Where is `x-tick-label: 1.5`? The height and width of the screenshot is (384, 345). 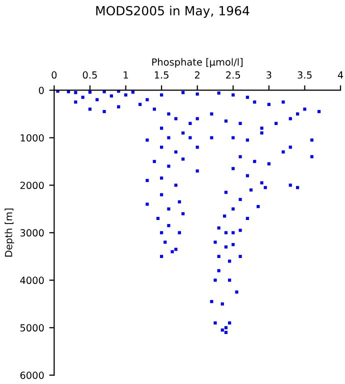
x-tick-label: 1.5 is located at coordinates (161, 75).